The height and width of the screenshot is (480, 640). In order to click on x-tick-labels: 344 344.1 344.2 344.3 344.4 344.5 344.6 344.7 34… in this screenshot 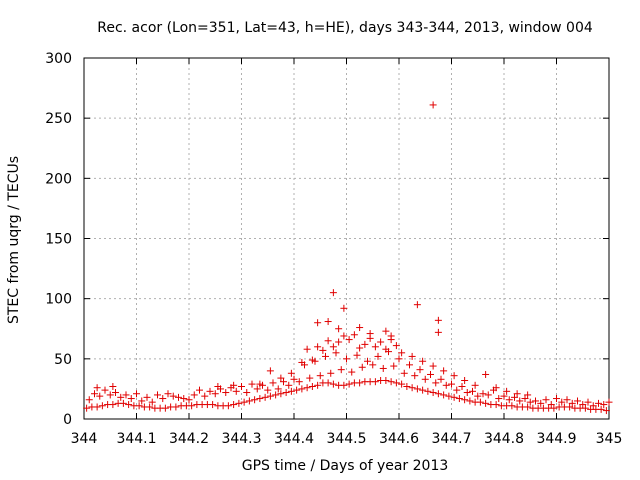, I will do `click(347, 439)`.